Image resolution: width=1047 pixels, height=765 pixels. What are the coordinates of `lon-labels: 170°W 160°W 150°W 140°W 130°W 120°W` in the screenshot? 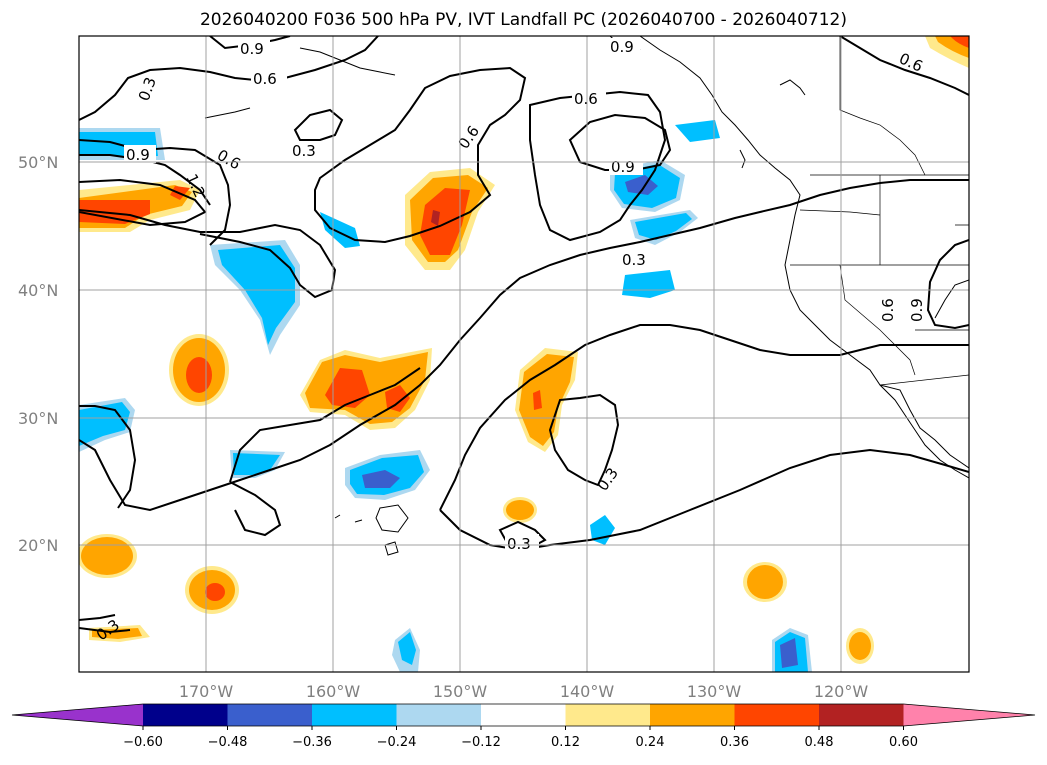 It's located at (524, 691).